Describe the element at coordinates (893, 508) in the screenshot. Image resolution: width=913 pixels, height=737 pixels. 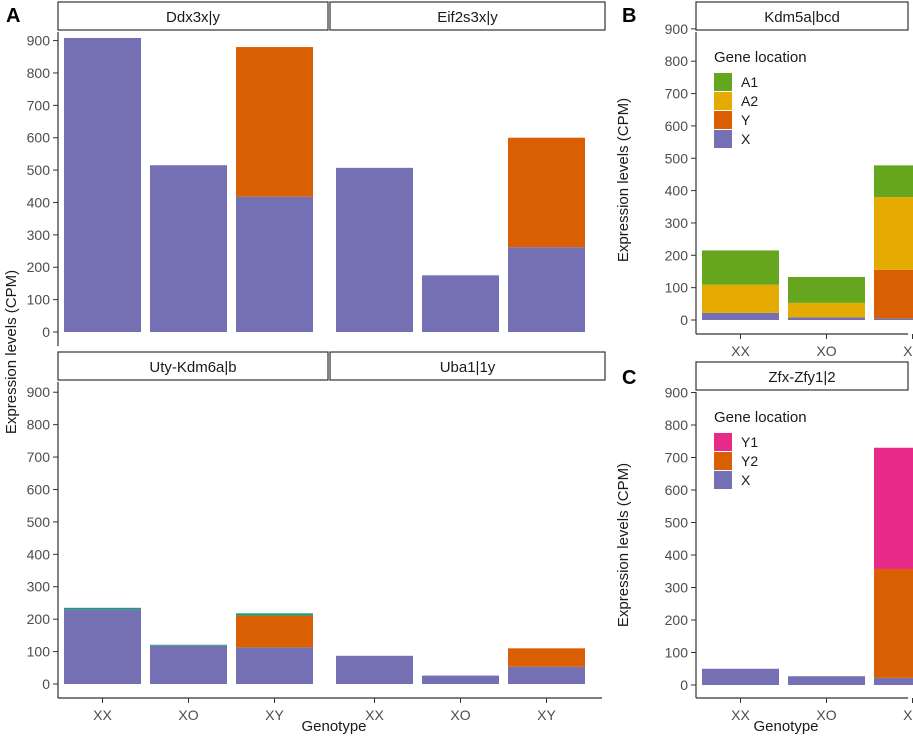
I see `chart-6-bar-xy-y1` at that location.